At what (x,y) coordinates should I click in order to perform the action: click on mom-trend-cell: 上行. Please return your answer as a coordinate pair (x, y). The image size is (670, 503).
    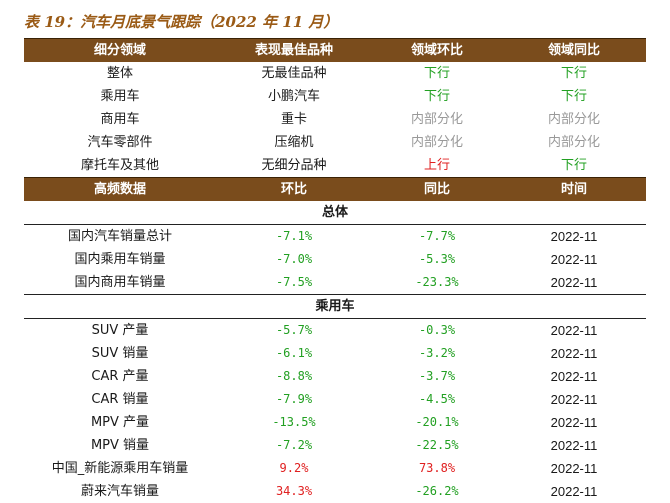
    Looking at the image, I should click on (436, 165).